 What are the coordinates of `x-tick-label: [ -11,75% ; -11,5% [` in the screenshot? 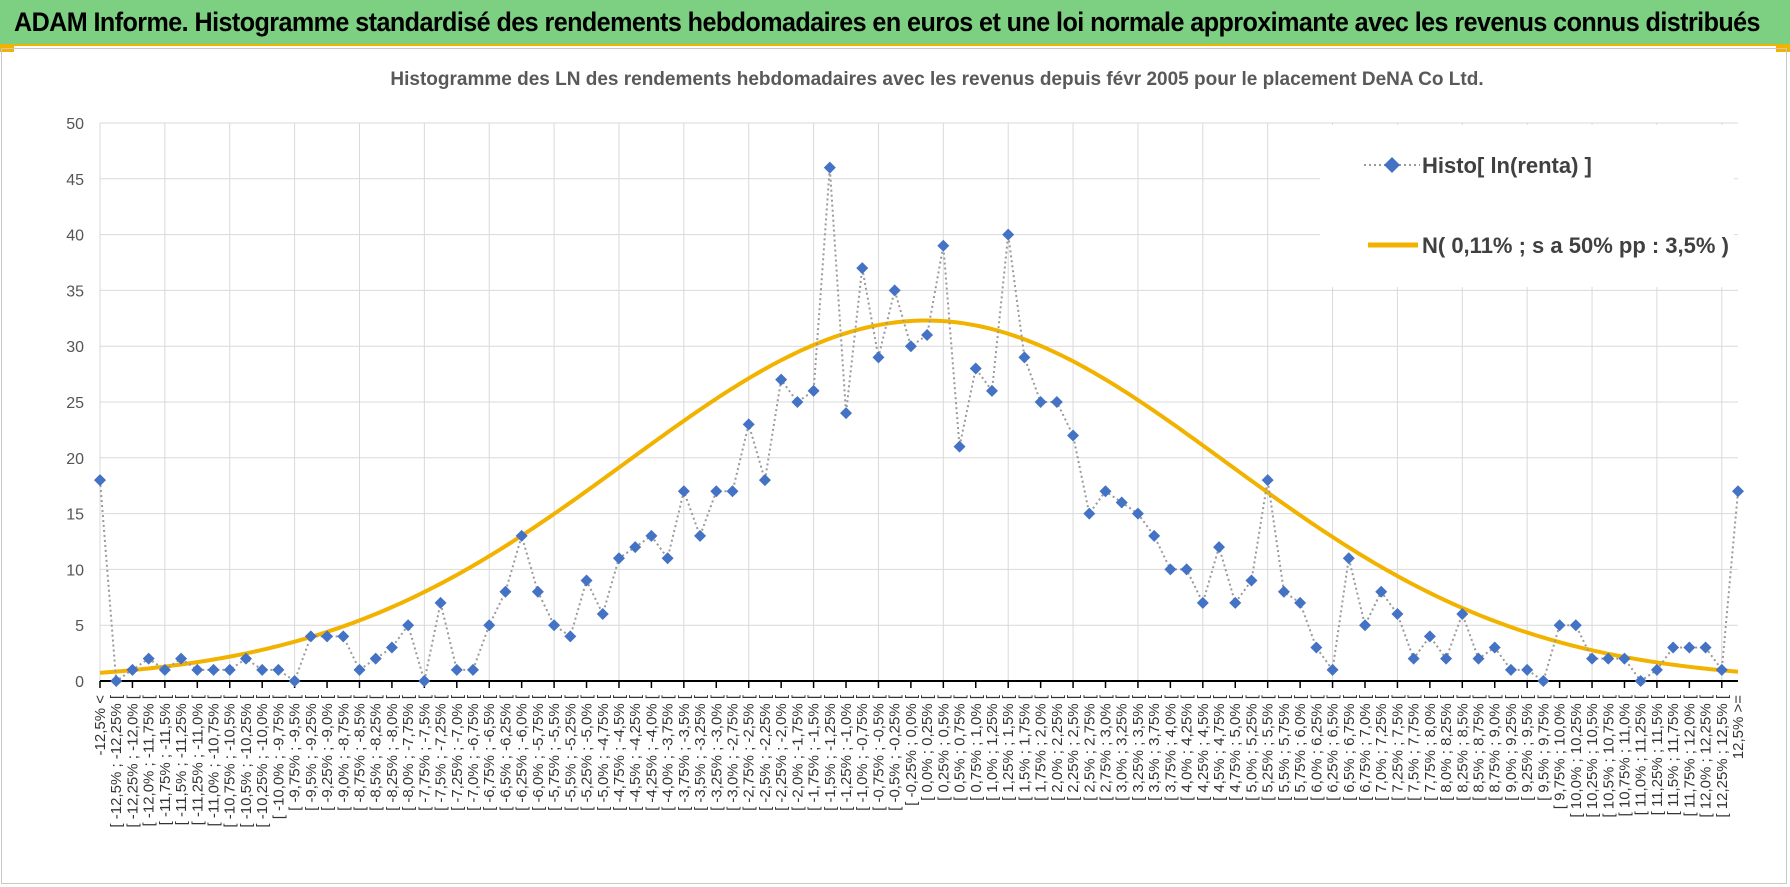 It's located at (165, 759).